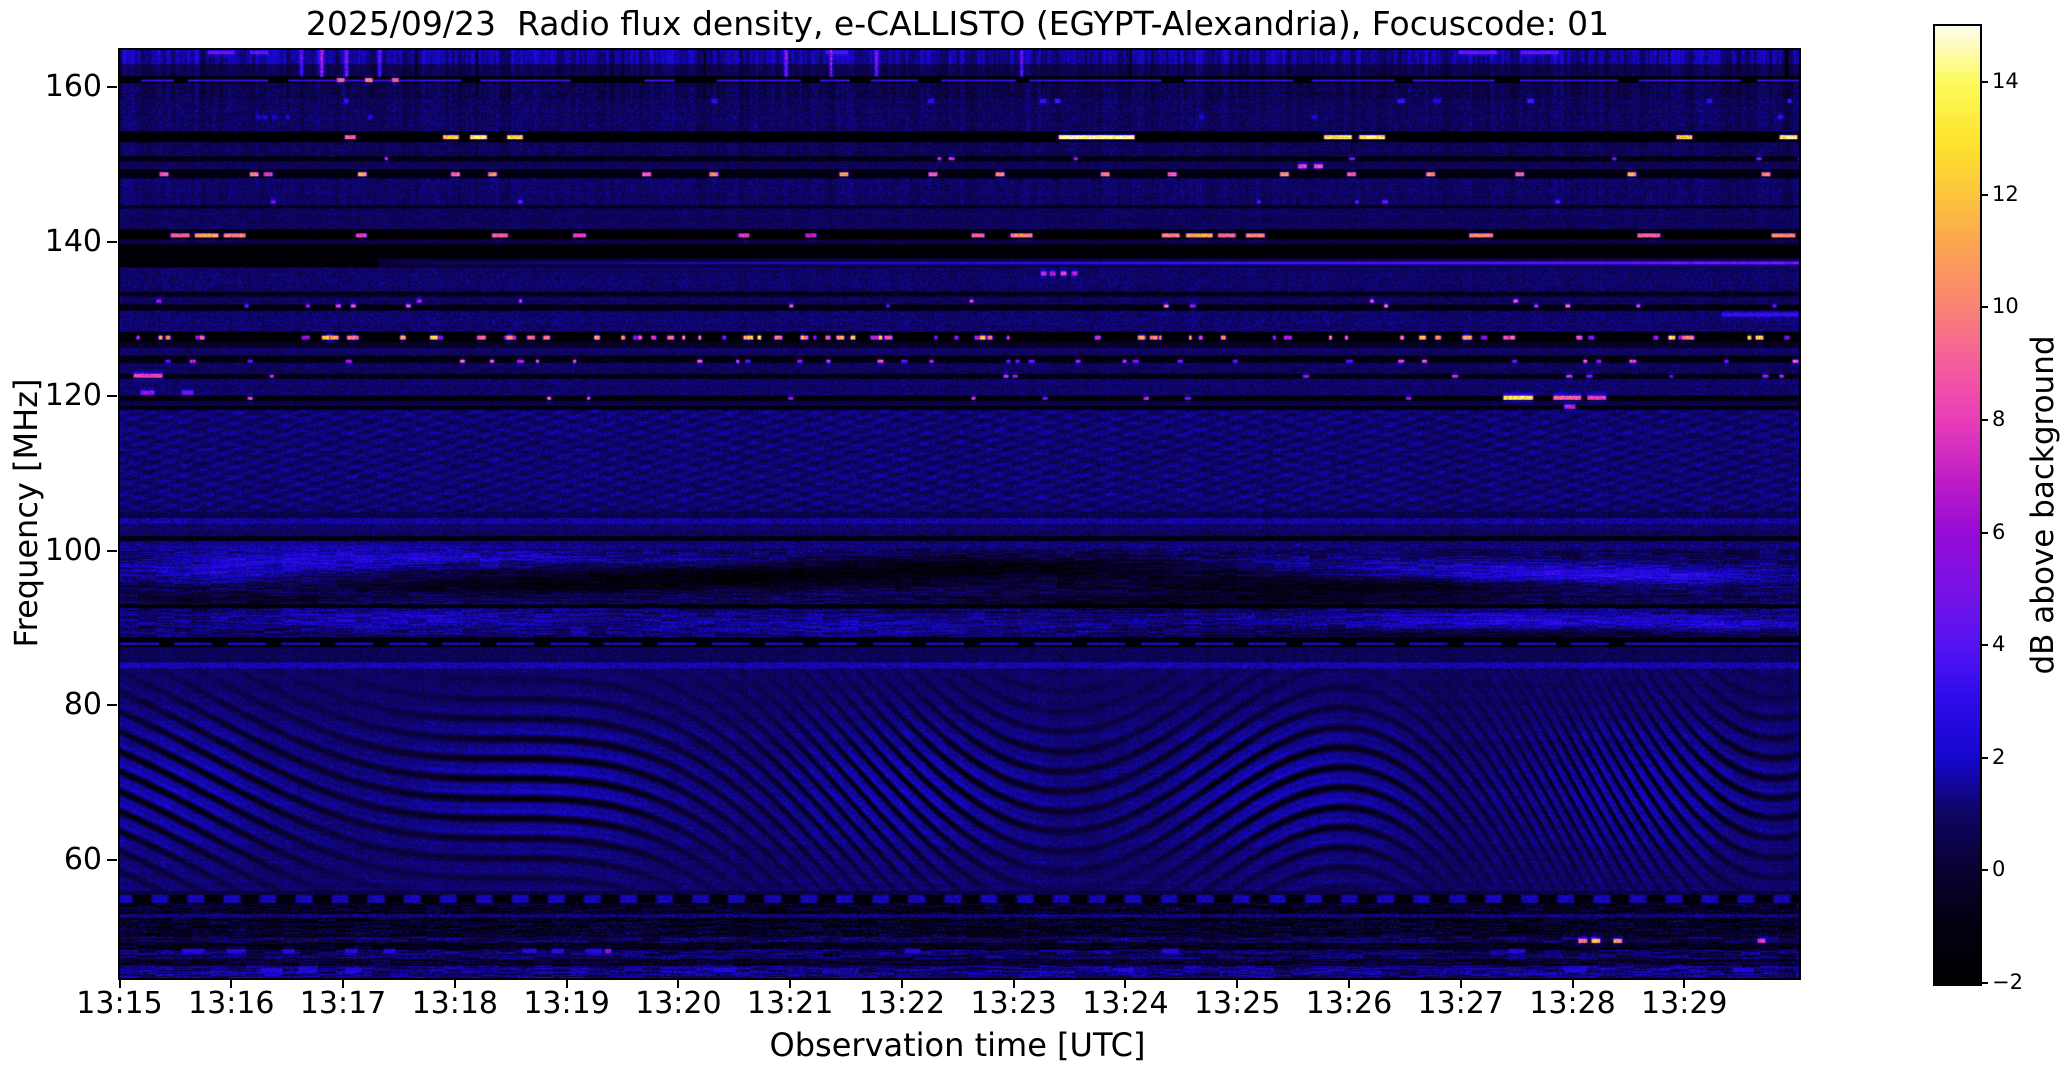 The height and width of the screenshot is (1067, 2066). What do you see at coordinates (2007, 981) in the screenshot?
I see `colorbar-tick-label: −2` at bounding box center [2007, 981].